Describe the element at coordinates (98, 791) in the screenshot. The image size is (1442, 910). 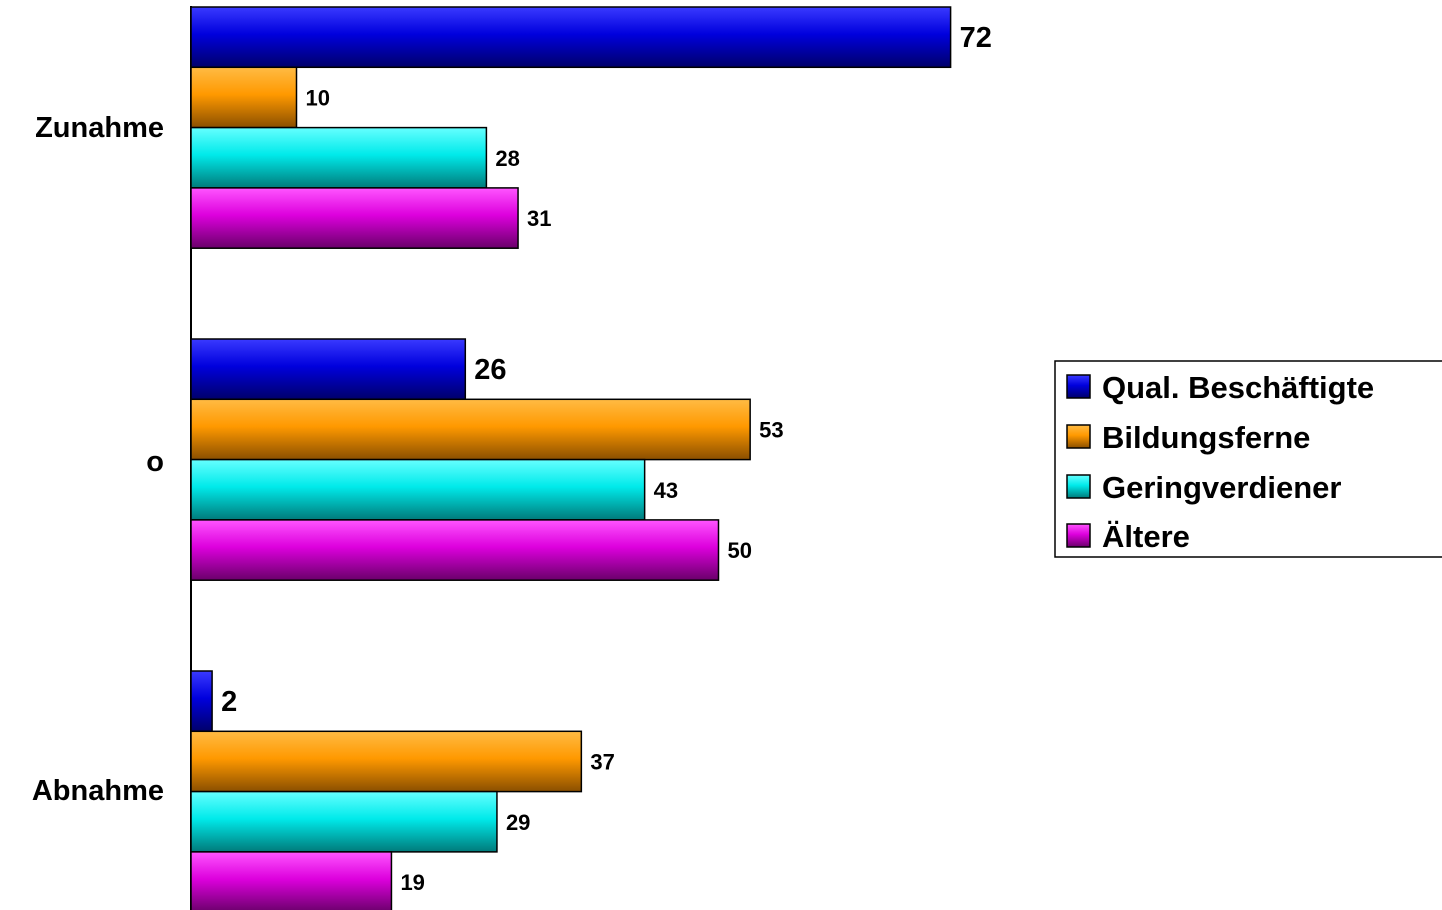
I see `category-label: Abnahme` at that location.